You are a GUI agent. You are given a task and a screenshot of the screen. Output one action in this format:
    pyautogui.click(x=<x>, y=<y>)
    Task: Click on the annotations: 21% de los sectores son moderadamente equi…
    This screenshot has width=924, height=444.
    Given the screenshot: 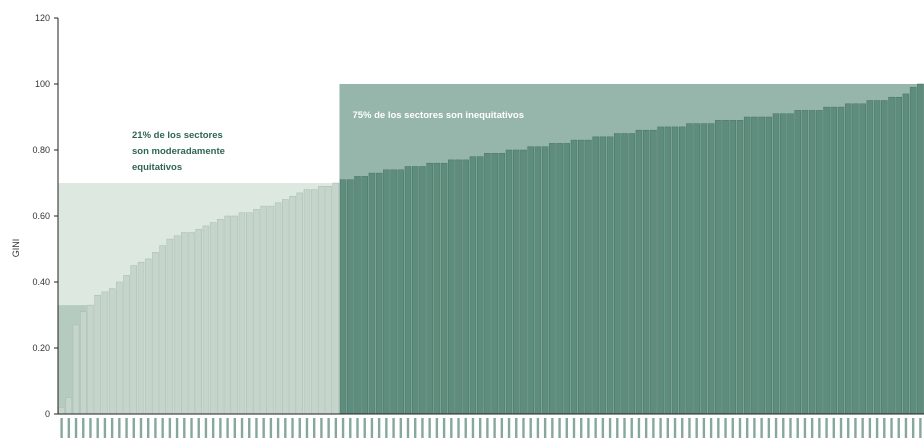 What is the action you would take?
    pyautogui.click(x=328, y=141)
    